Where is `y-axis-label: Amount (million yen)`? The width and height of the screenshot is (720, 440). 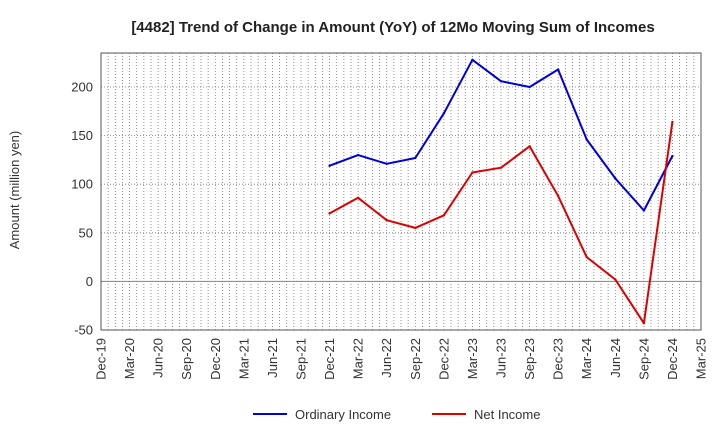
y-axis-label: Amount (million yen) is located at coordinates (14, 190).